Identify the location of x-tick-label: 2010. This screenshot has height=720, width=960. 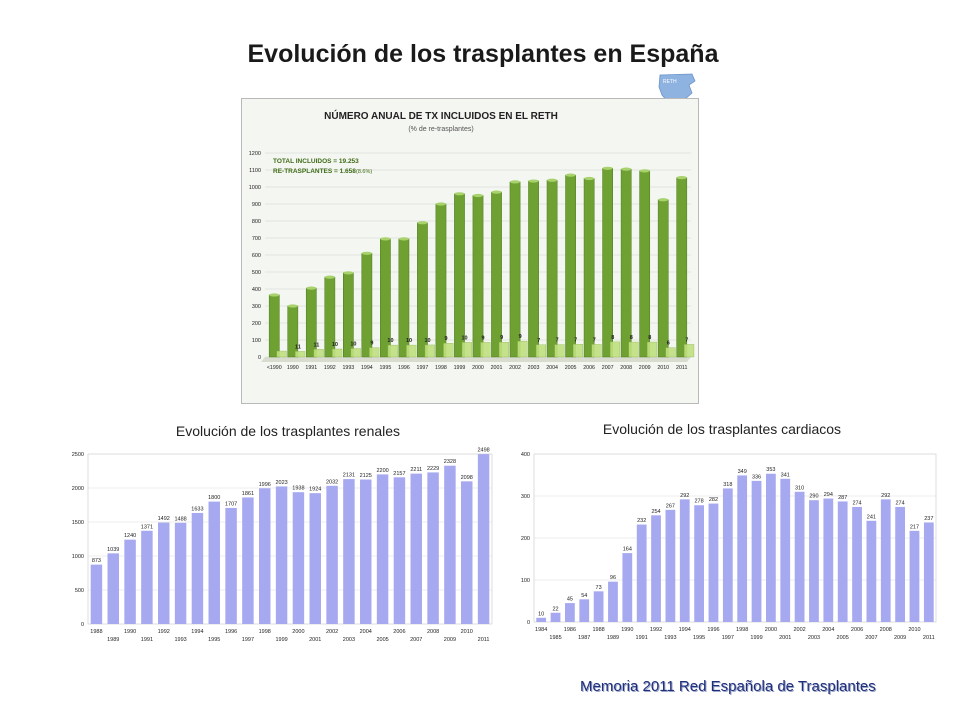
(467, 632).